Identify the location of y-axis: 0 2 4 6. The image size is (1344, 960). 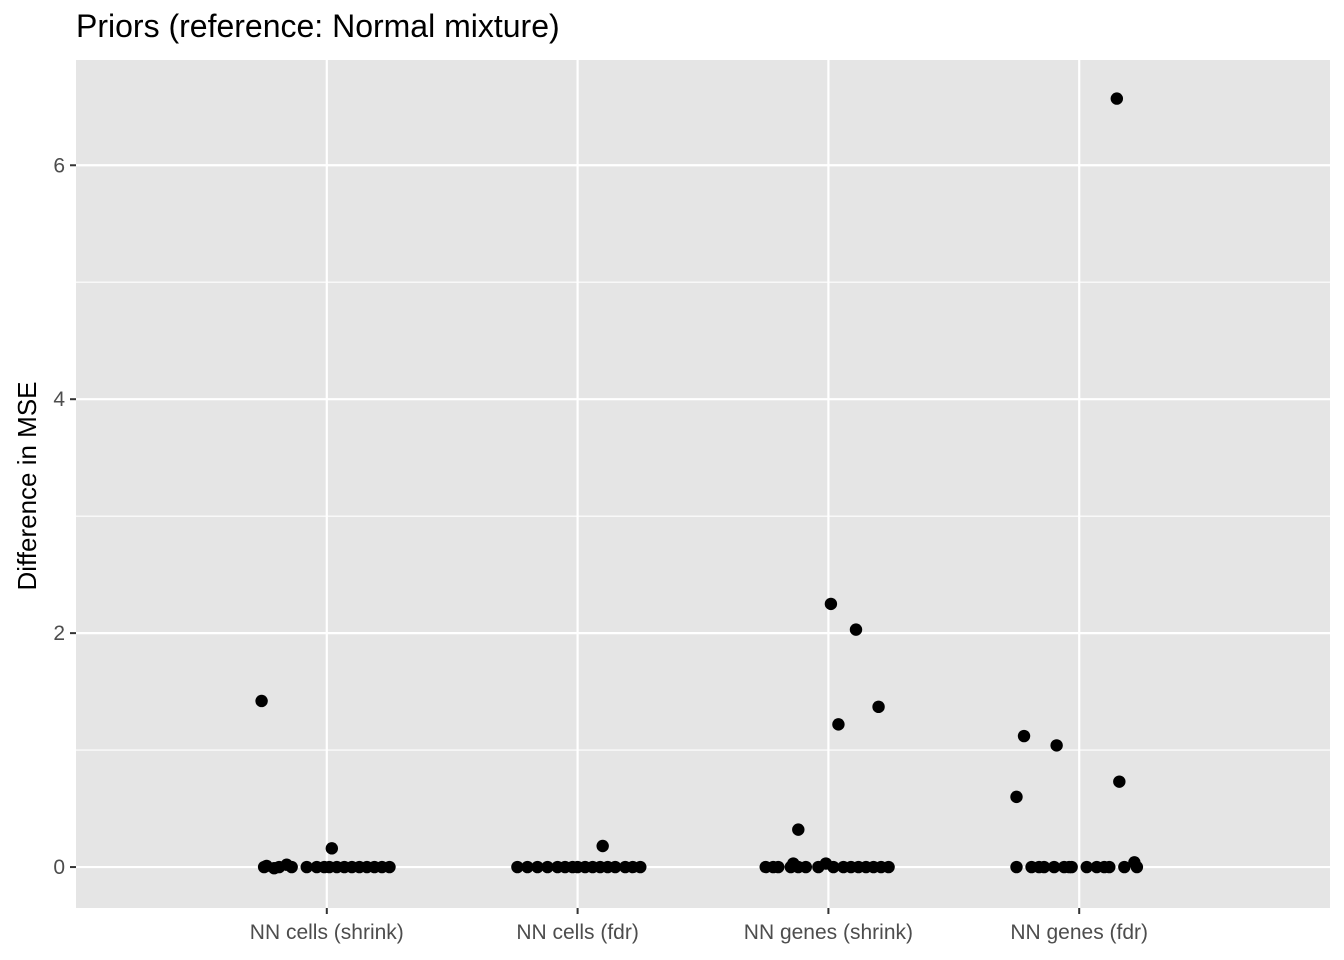
(64, 516).